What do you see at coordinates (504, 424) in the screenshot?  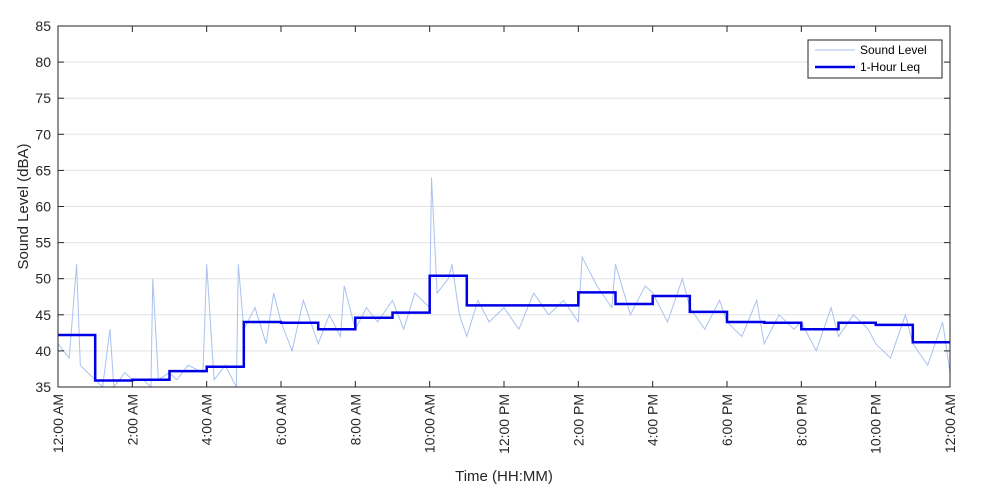 I see `x-tick-label: 12:00 PM` at bounding box center [504, 424].